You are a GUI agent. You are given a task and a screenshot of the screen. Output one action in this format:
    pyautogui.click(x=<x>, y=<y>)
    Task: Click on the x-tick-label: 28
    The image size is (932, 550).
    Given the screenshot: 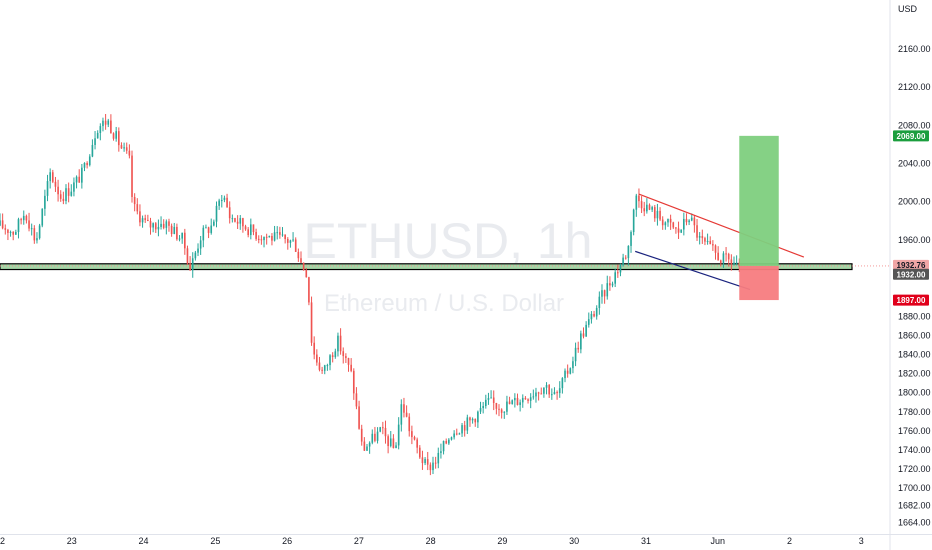 What is the action you would take?
    pyautogui.click(x=431, y=541)
    